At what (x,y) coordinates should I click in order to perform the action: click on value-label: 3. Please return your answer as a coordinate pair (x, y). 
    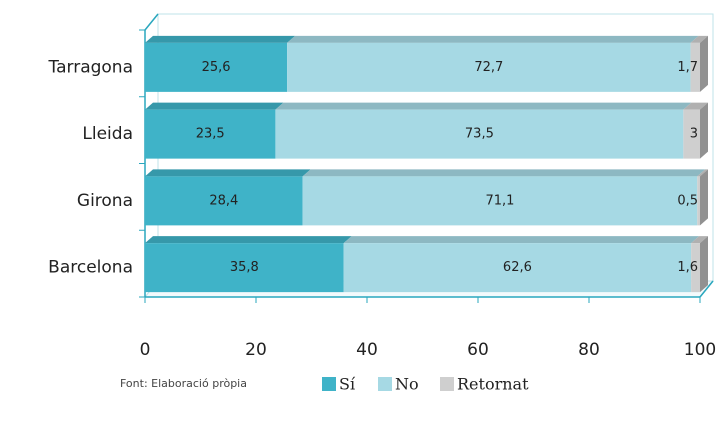
    Looking at the image, I should click on (694, 134).